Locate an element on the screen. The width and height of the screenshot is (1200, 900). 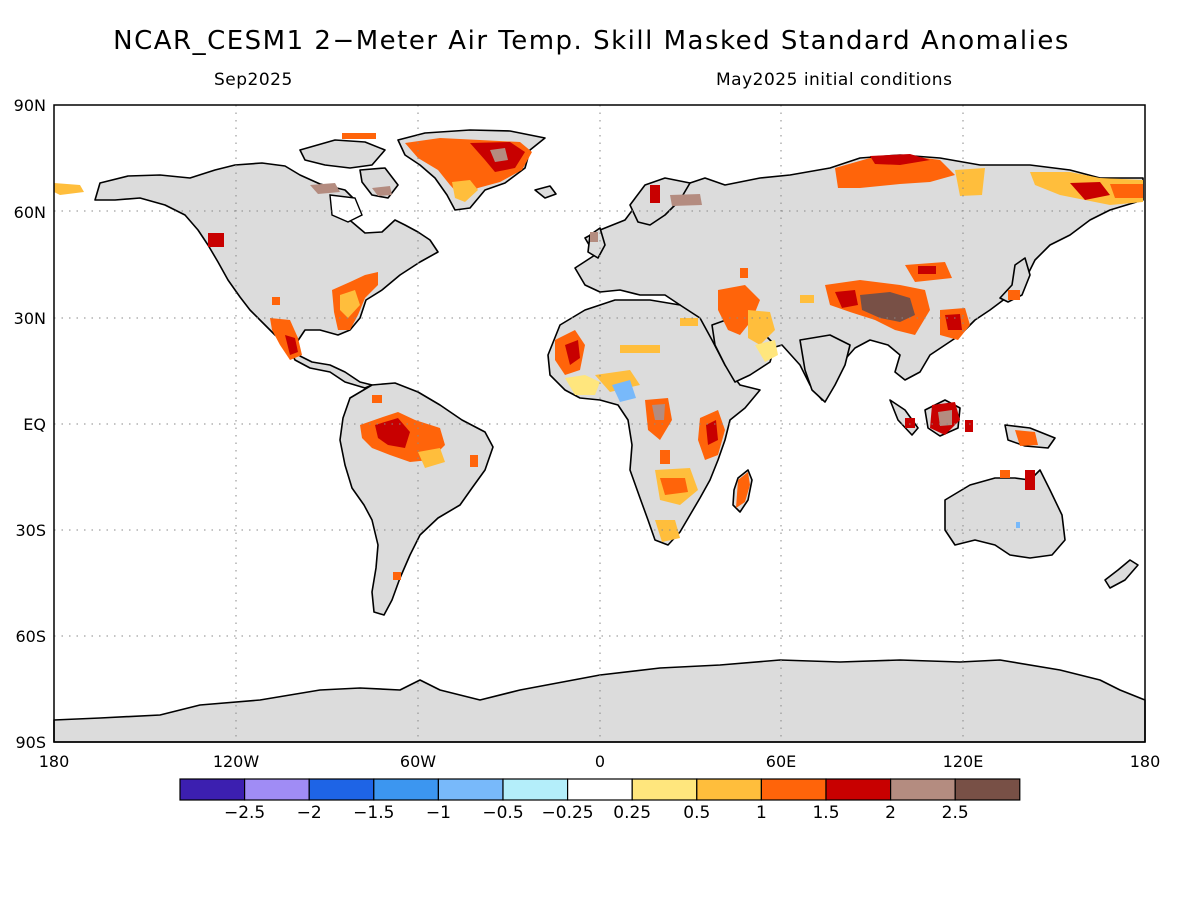
anomaly-japan is located at coordinates (1014, 295).